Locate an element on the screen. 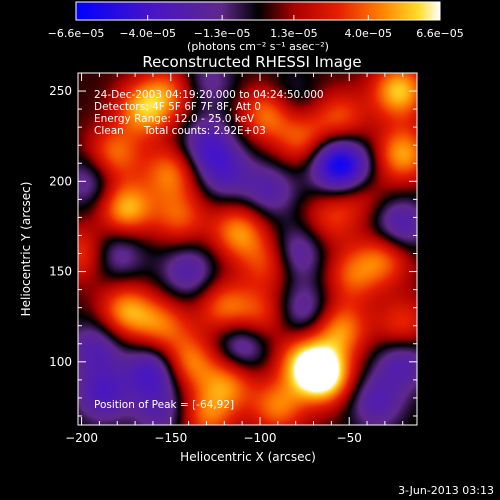 This screenshot has width=500, height=500. colorbar-gradient is located at coordinates (258, 11).